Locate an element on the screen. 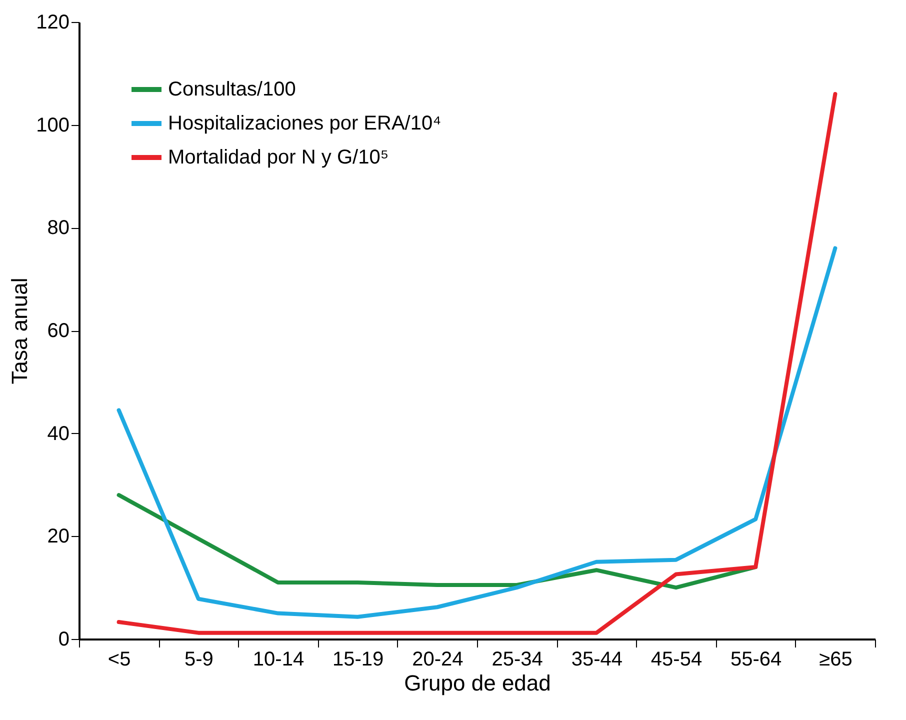 The image size is (906, 720). x-tick-label: 15-19 is located at coordinates (358, 659).